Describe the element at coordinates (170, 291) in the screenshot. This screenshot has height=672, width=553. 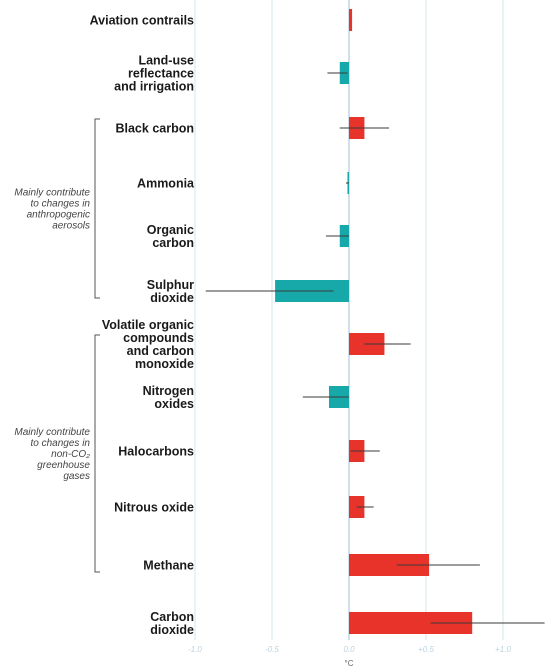
I see `category-label-5: Sulphur dioxide` at that location.